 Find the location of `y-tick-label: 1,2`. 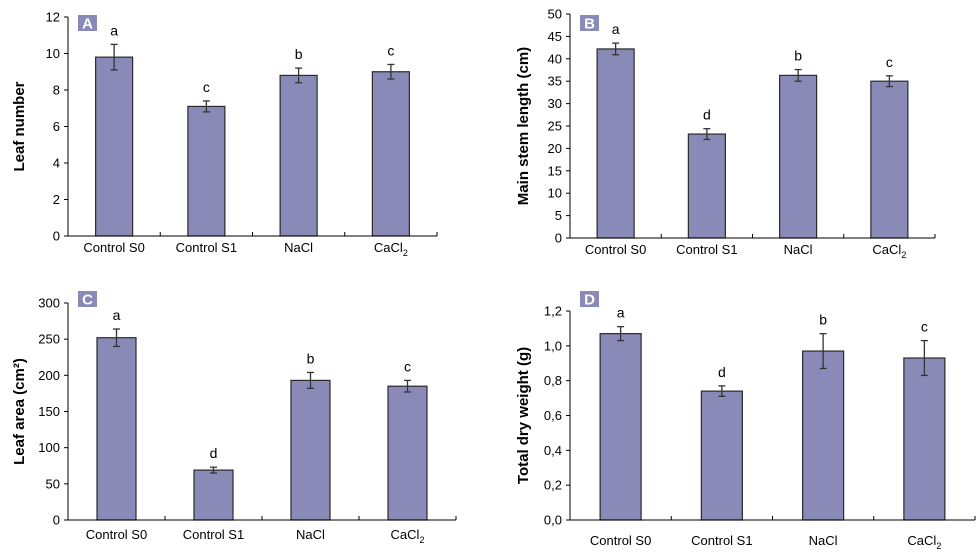

y-tick-label: 1,2 is located at coordinates (553, 311).